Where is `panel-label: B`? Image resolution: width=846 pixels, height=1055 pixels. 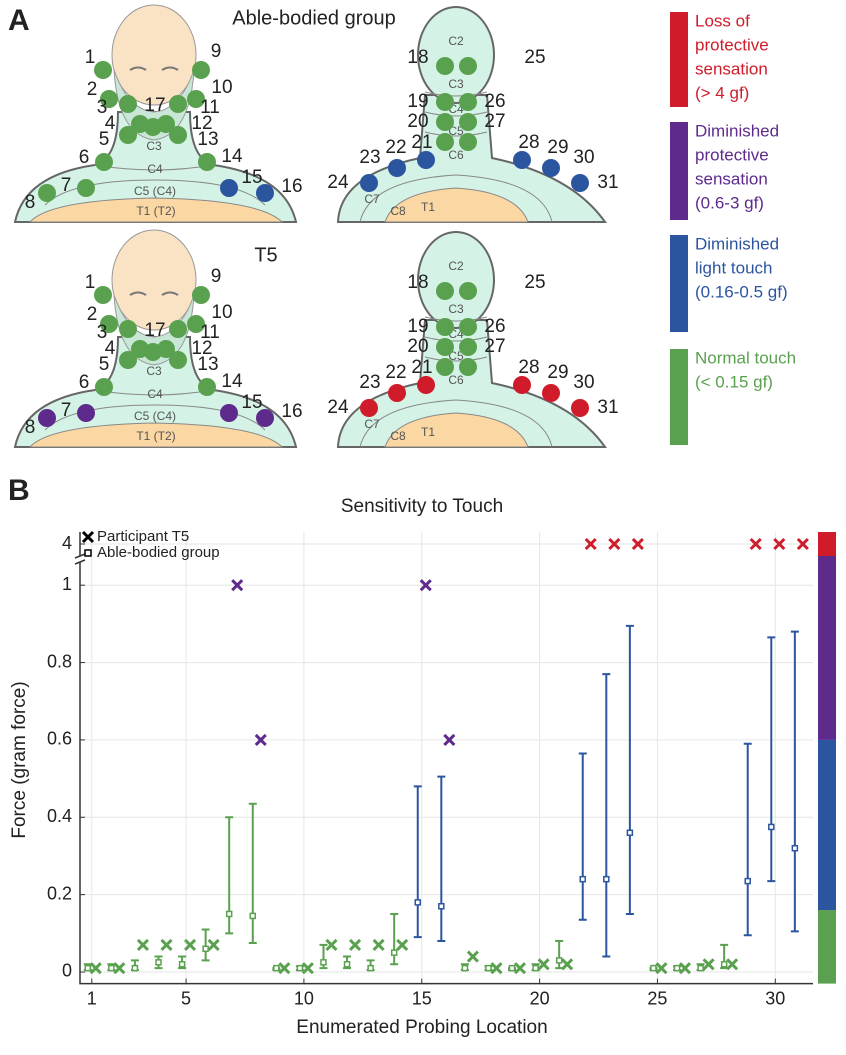
panel-label: B is located at coordinates (19, 490).